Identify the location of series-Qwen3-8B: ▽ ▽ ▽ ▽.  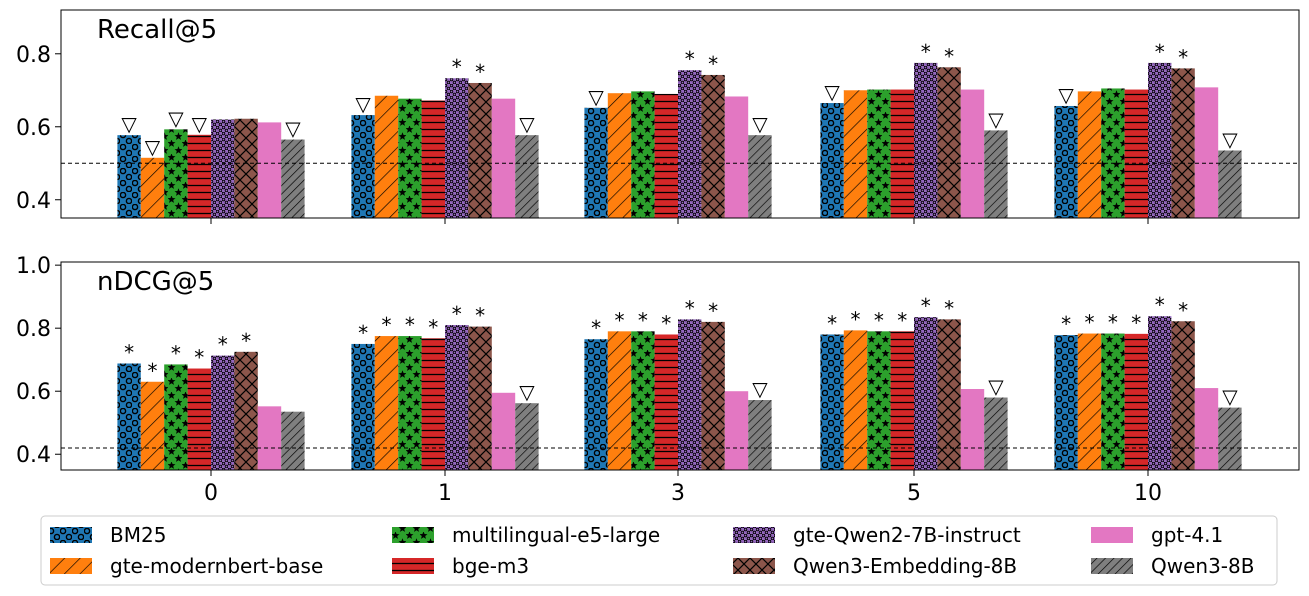
(761, 422).